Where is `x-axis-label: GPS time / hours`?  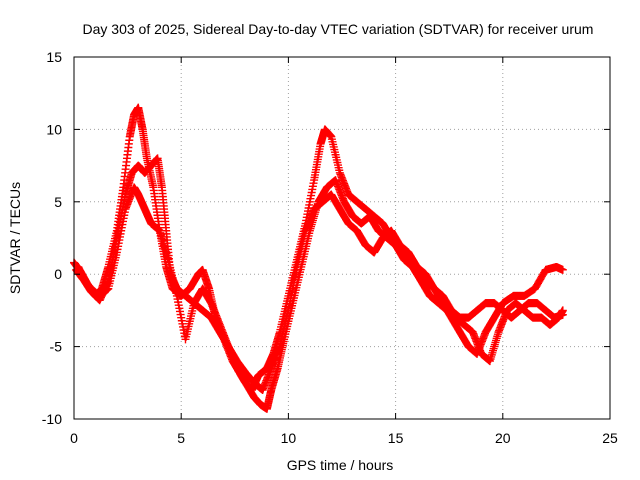 x-axis-label: GPS time / hours is located at coordinates (340, 465).